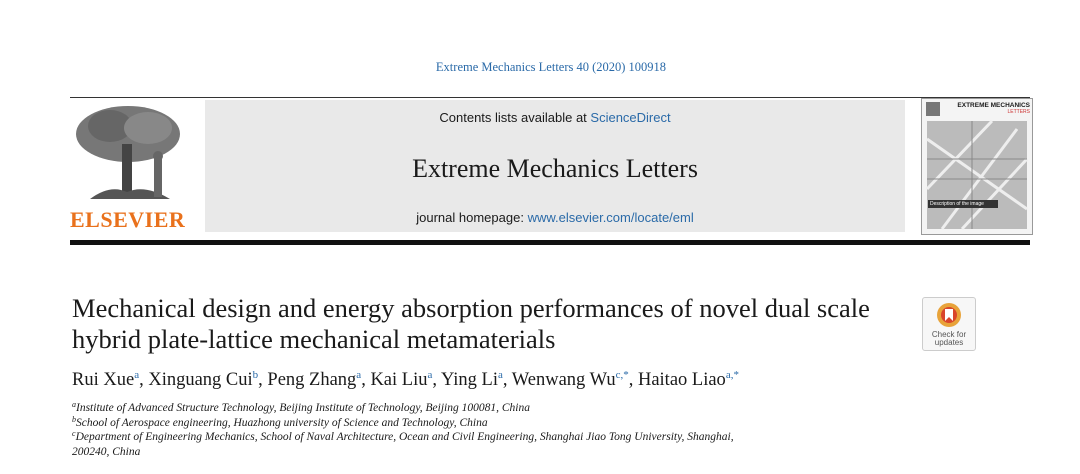 The width and height of the screenshot is (1080, 474). Describe the element at coordinates (622, 375) in the screenshot. I see `author-affiliation: c,*` at that location.